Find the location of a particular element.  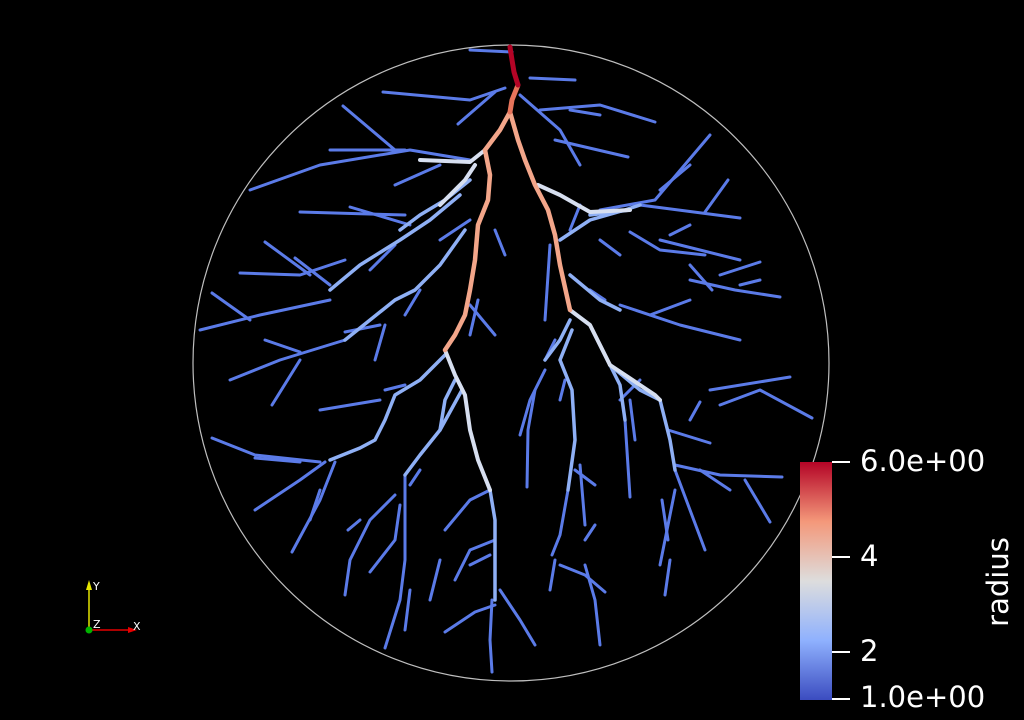

orientation-axes-widget: Y Z X is located at coordinates (113, 607).